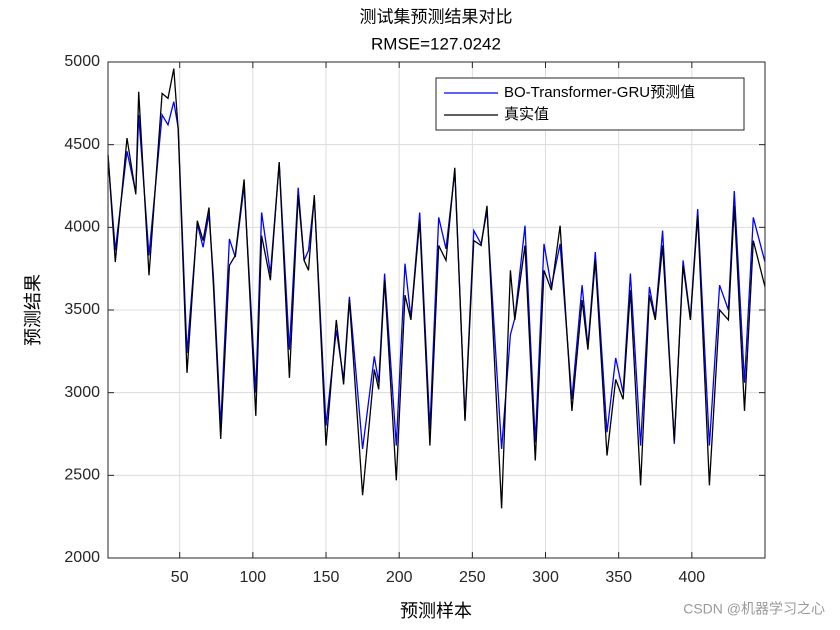  What do you see at coordinates (82, 61) in the screenshot?
I see `y-tick-label: 5000` at bounding box center [82, 61].